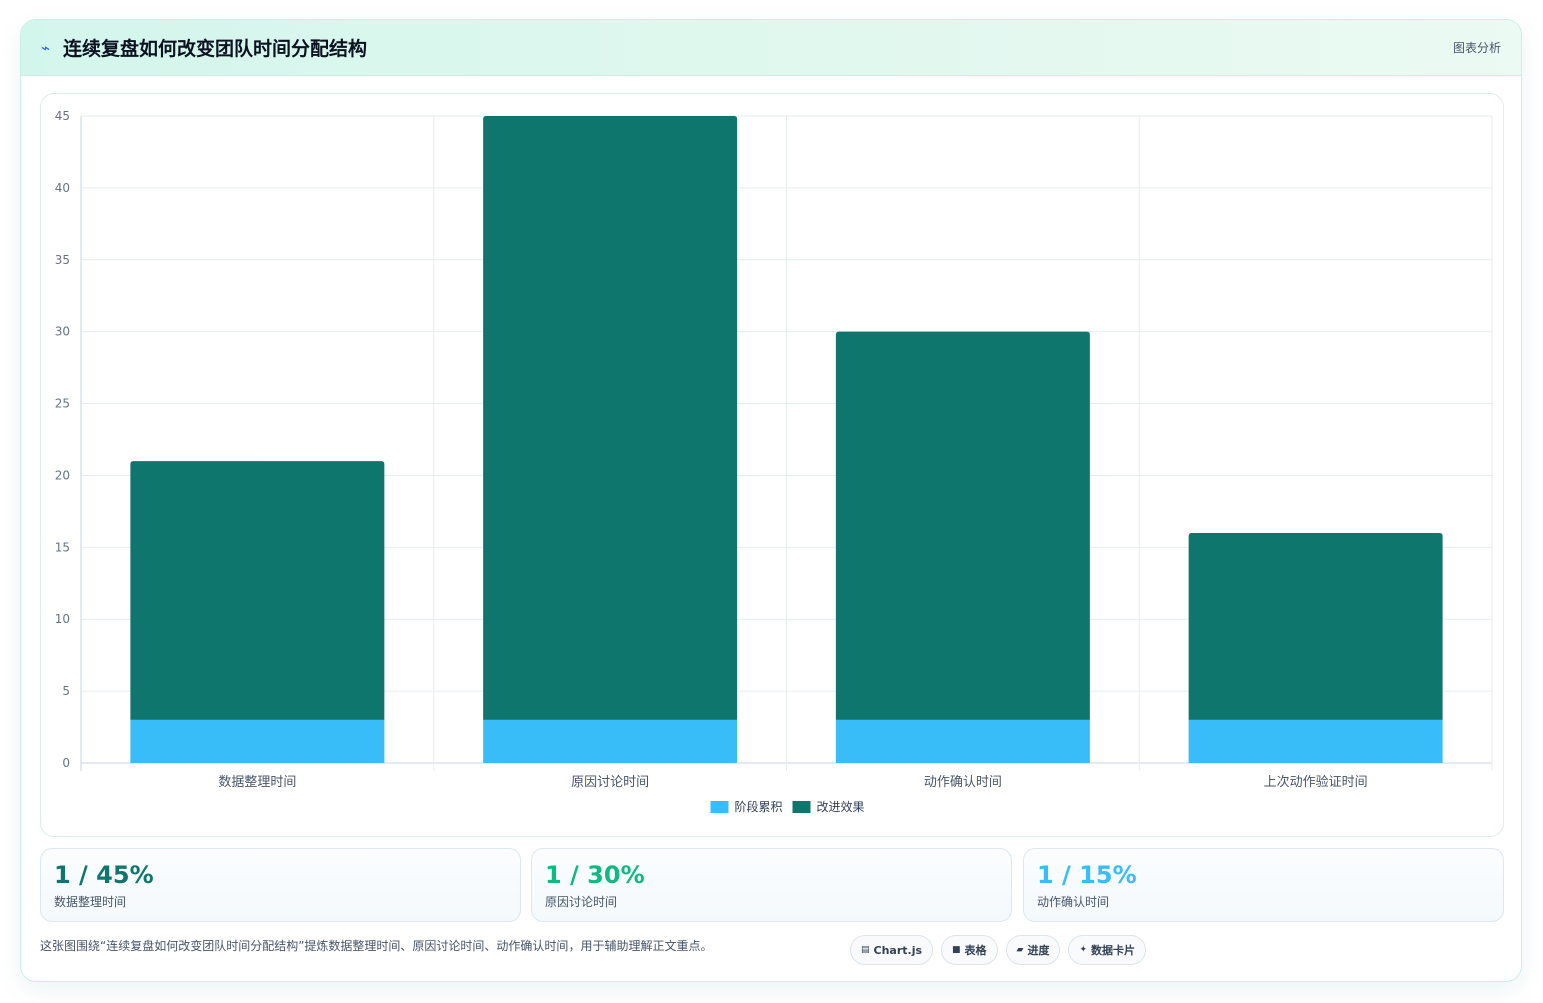  I want to click on stat-card-3: 1 / 15% 动作确认时间, so click(1263, 885).